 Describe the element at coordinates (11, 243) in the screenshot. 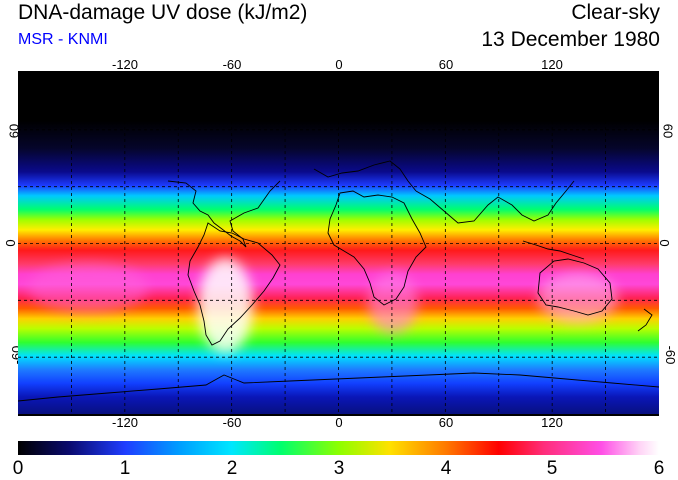

I see `lat-tick-left-0: 0` at that location.